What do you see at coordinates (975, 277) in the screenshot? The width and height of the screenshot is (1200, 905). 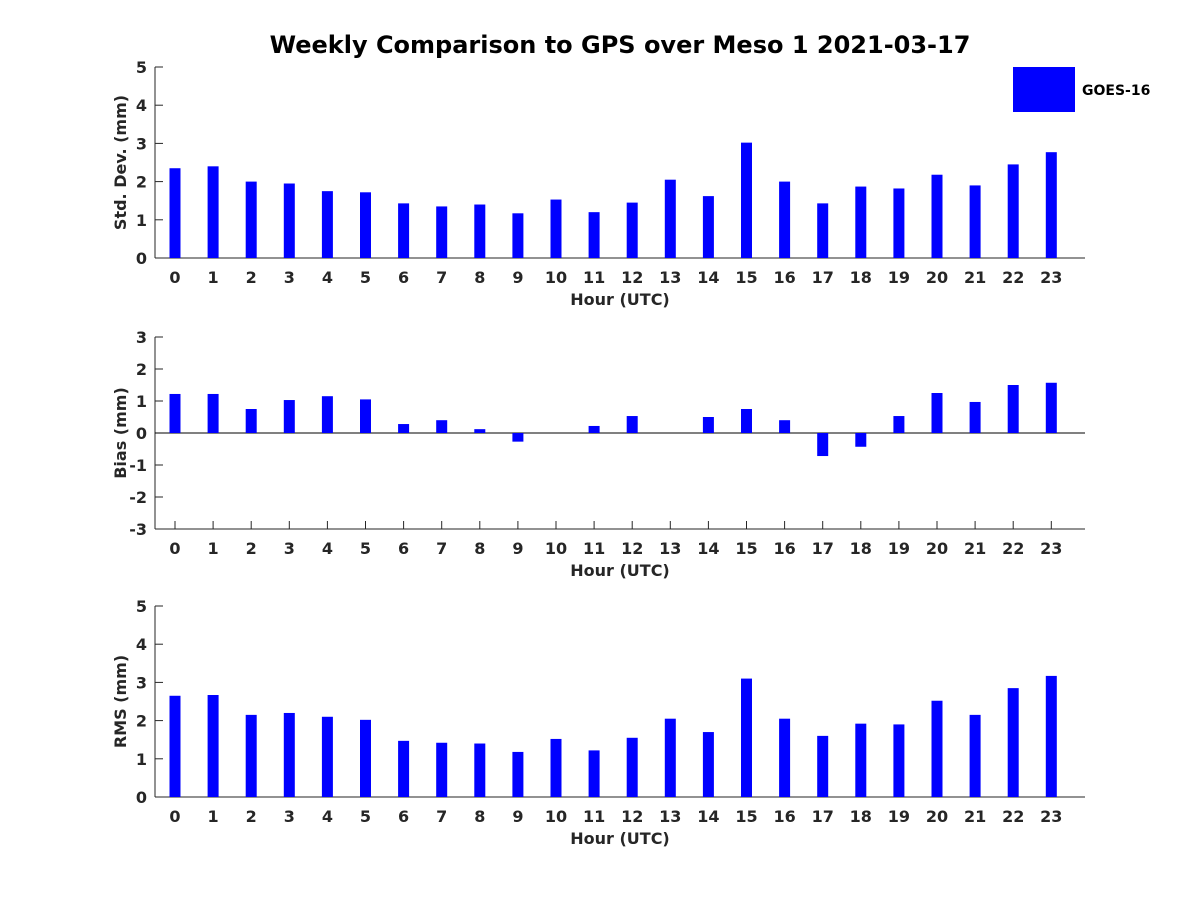 I see `x-tick-label: 21` at bounding box center [975, 277].